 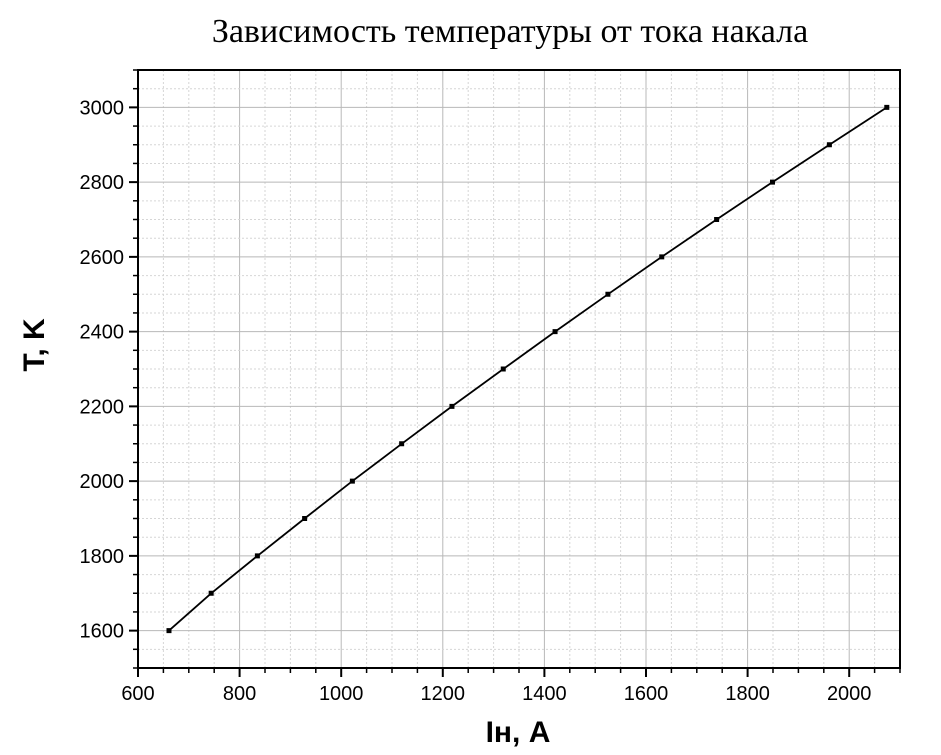 What do you see at coordinates (102, 632) in the screenshot?
I see `y-tick-label: 1600` at bounding box center [102, 632].